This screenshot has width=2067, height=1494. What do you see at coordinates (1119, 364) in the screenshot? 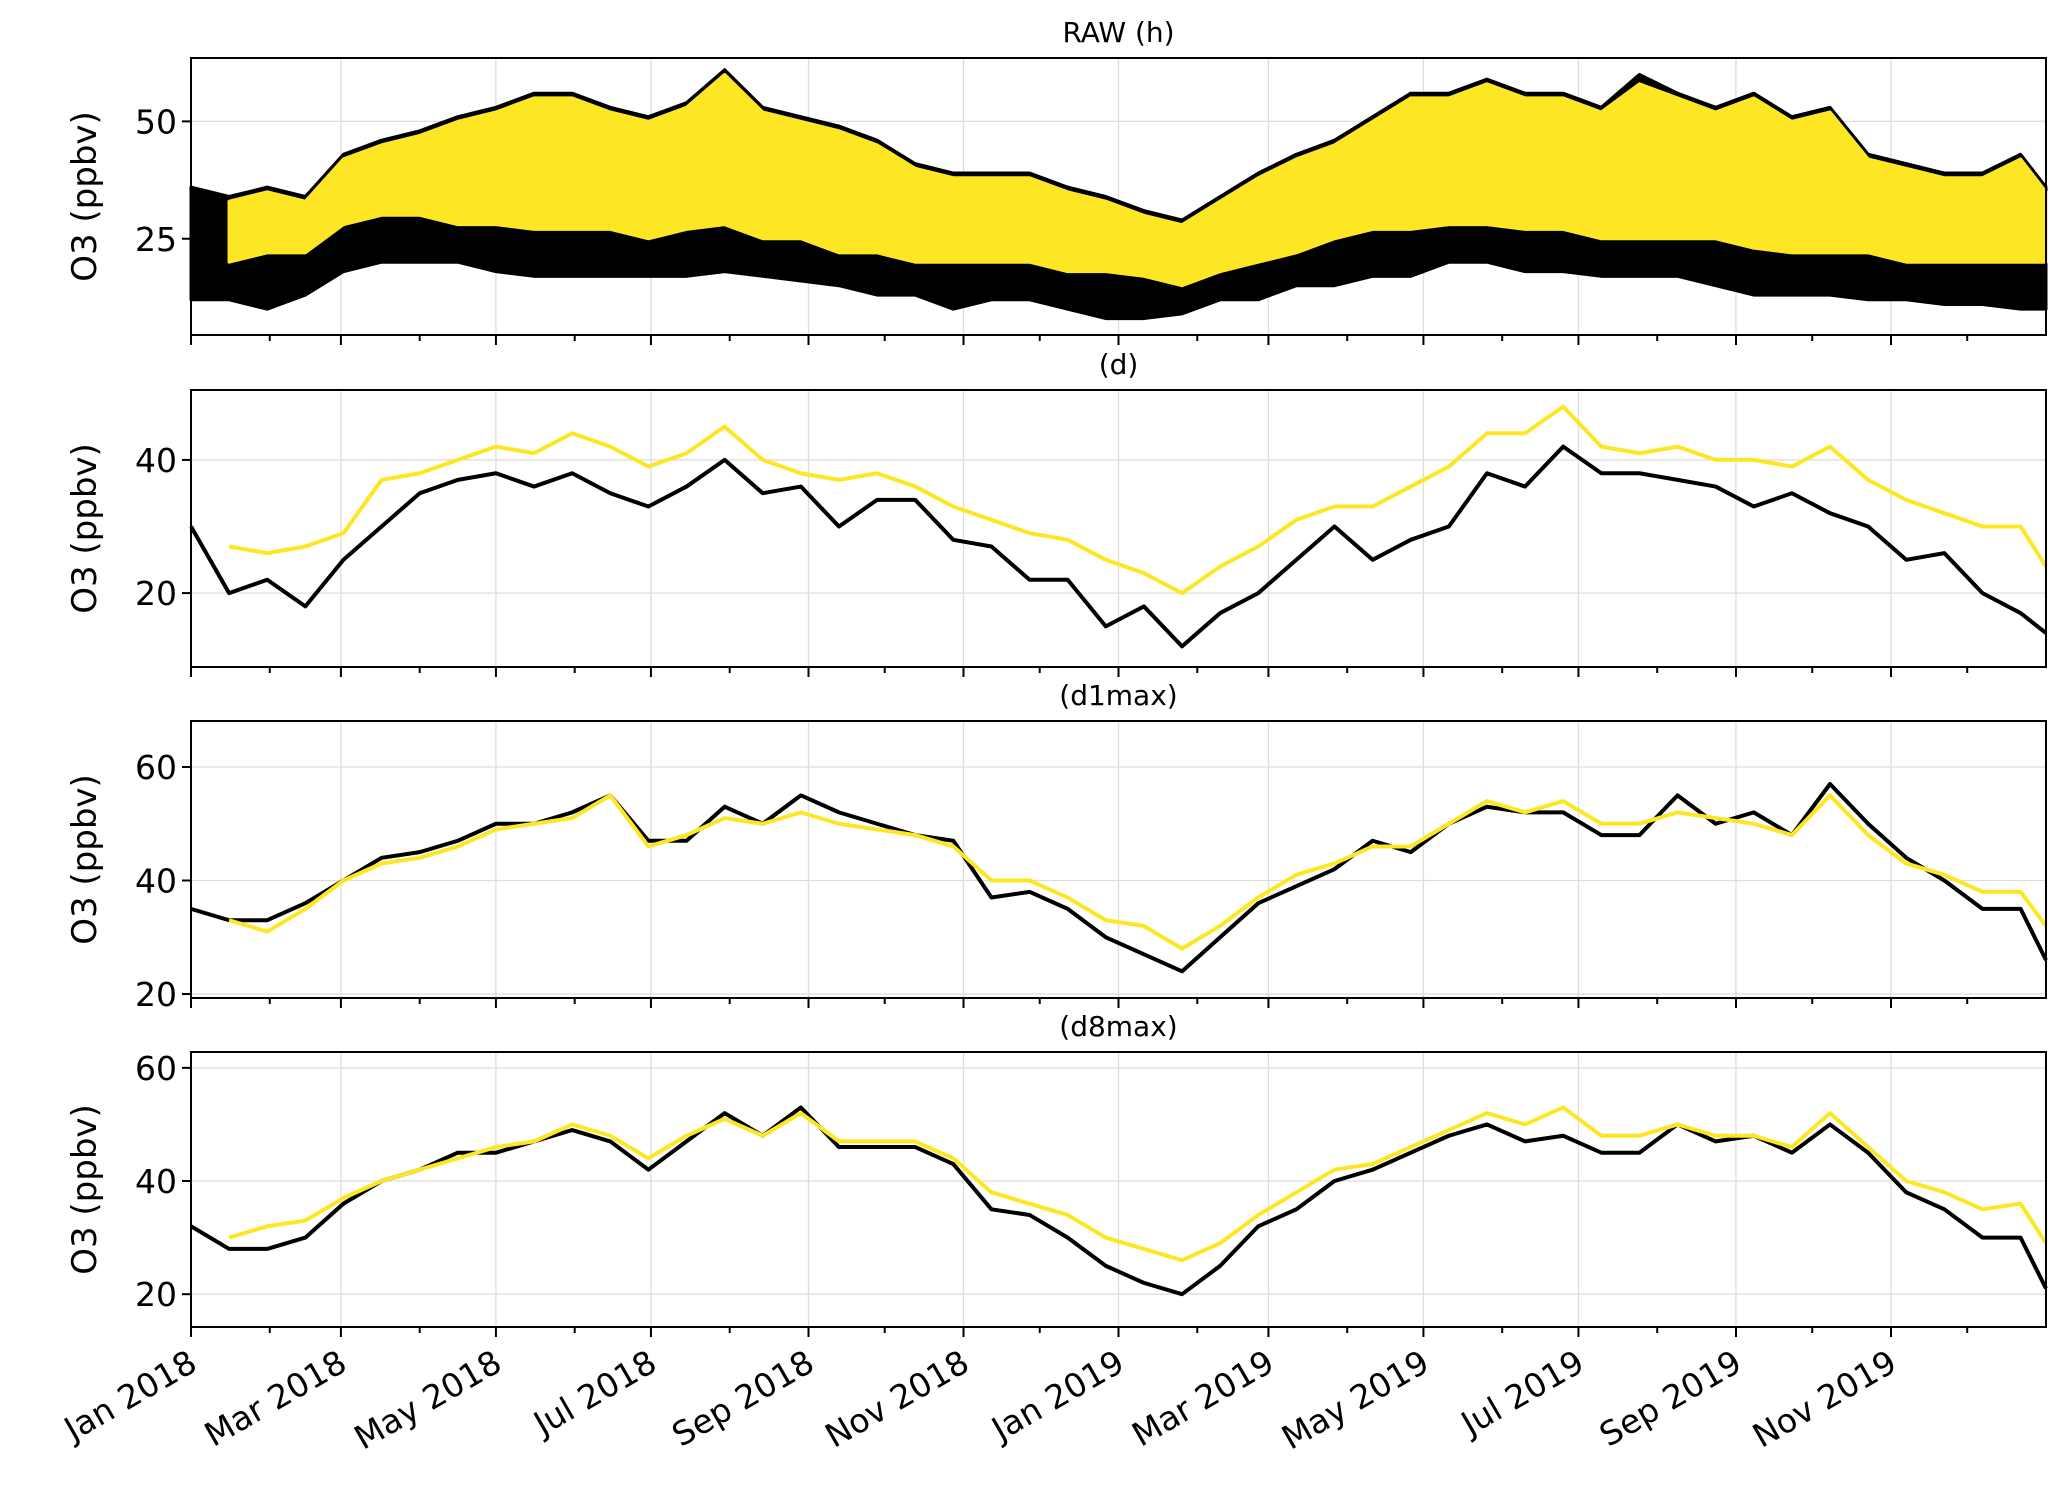
I see `subplot-title: (d)` at bounding box center [1119, 364].